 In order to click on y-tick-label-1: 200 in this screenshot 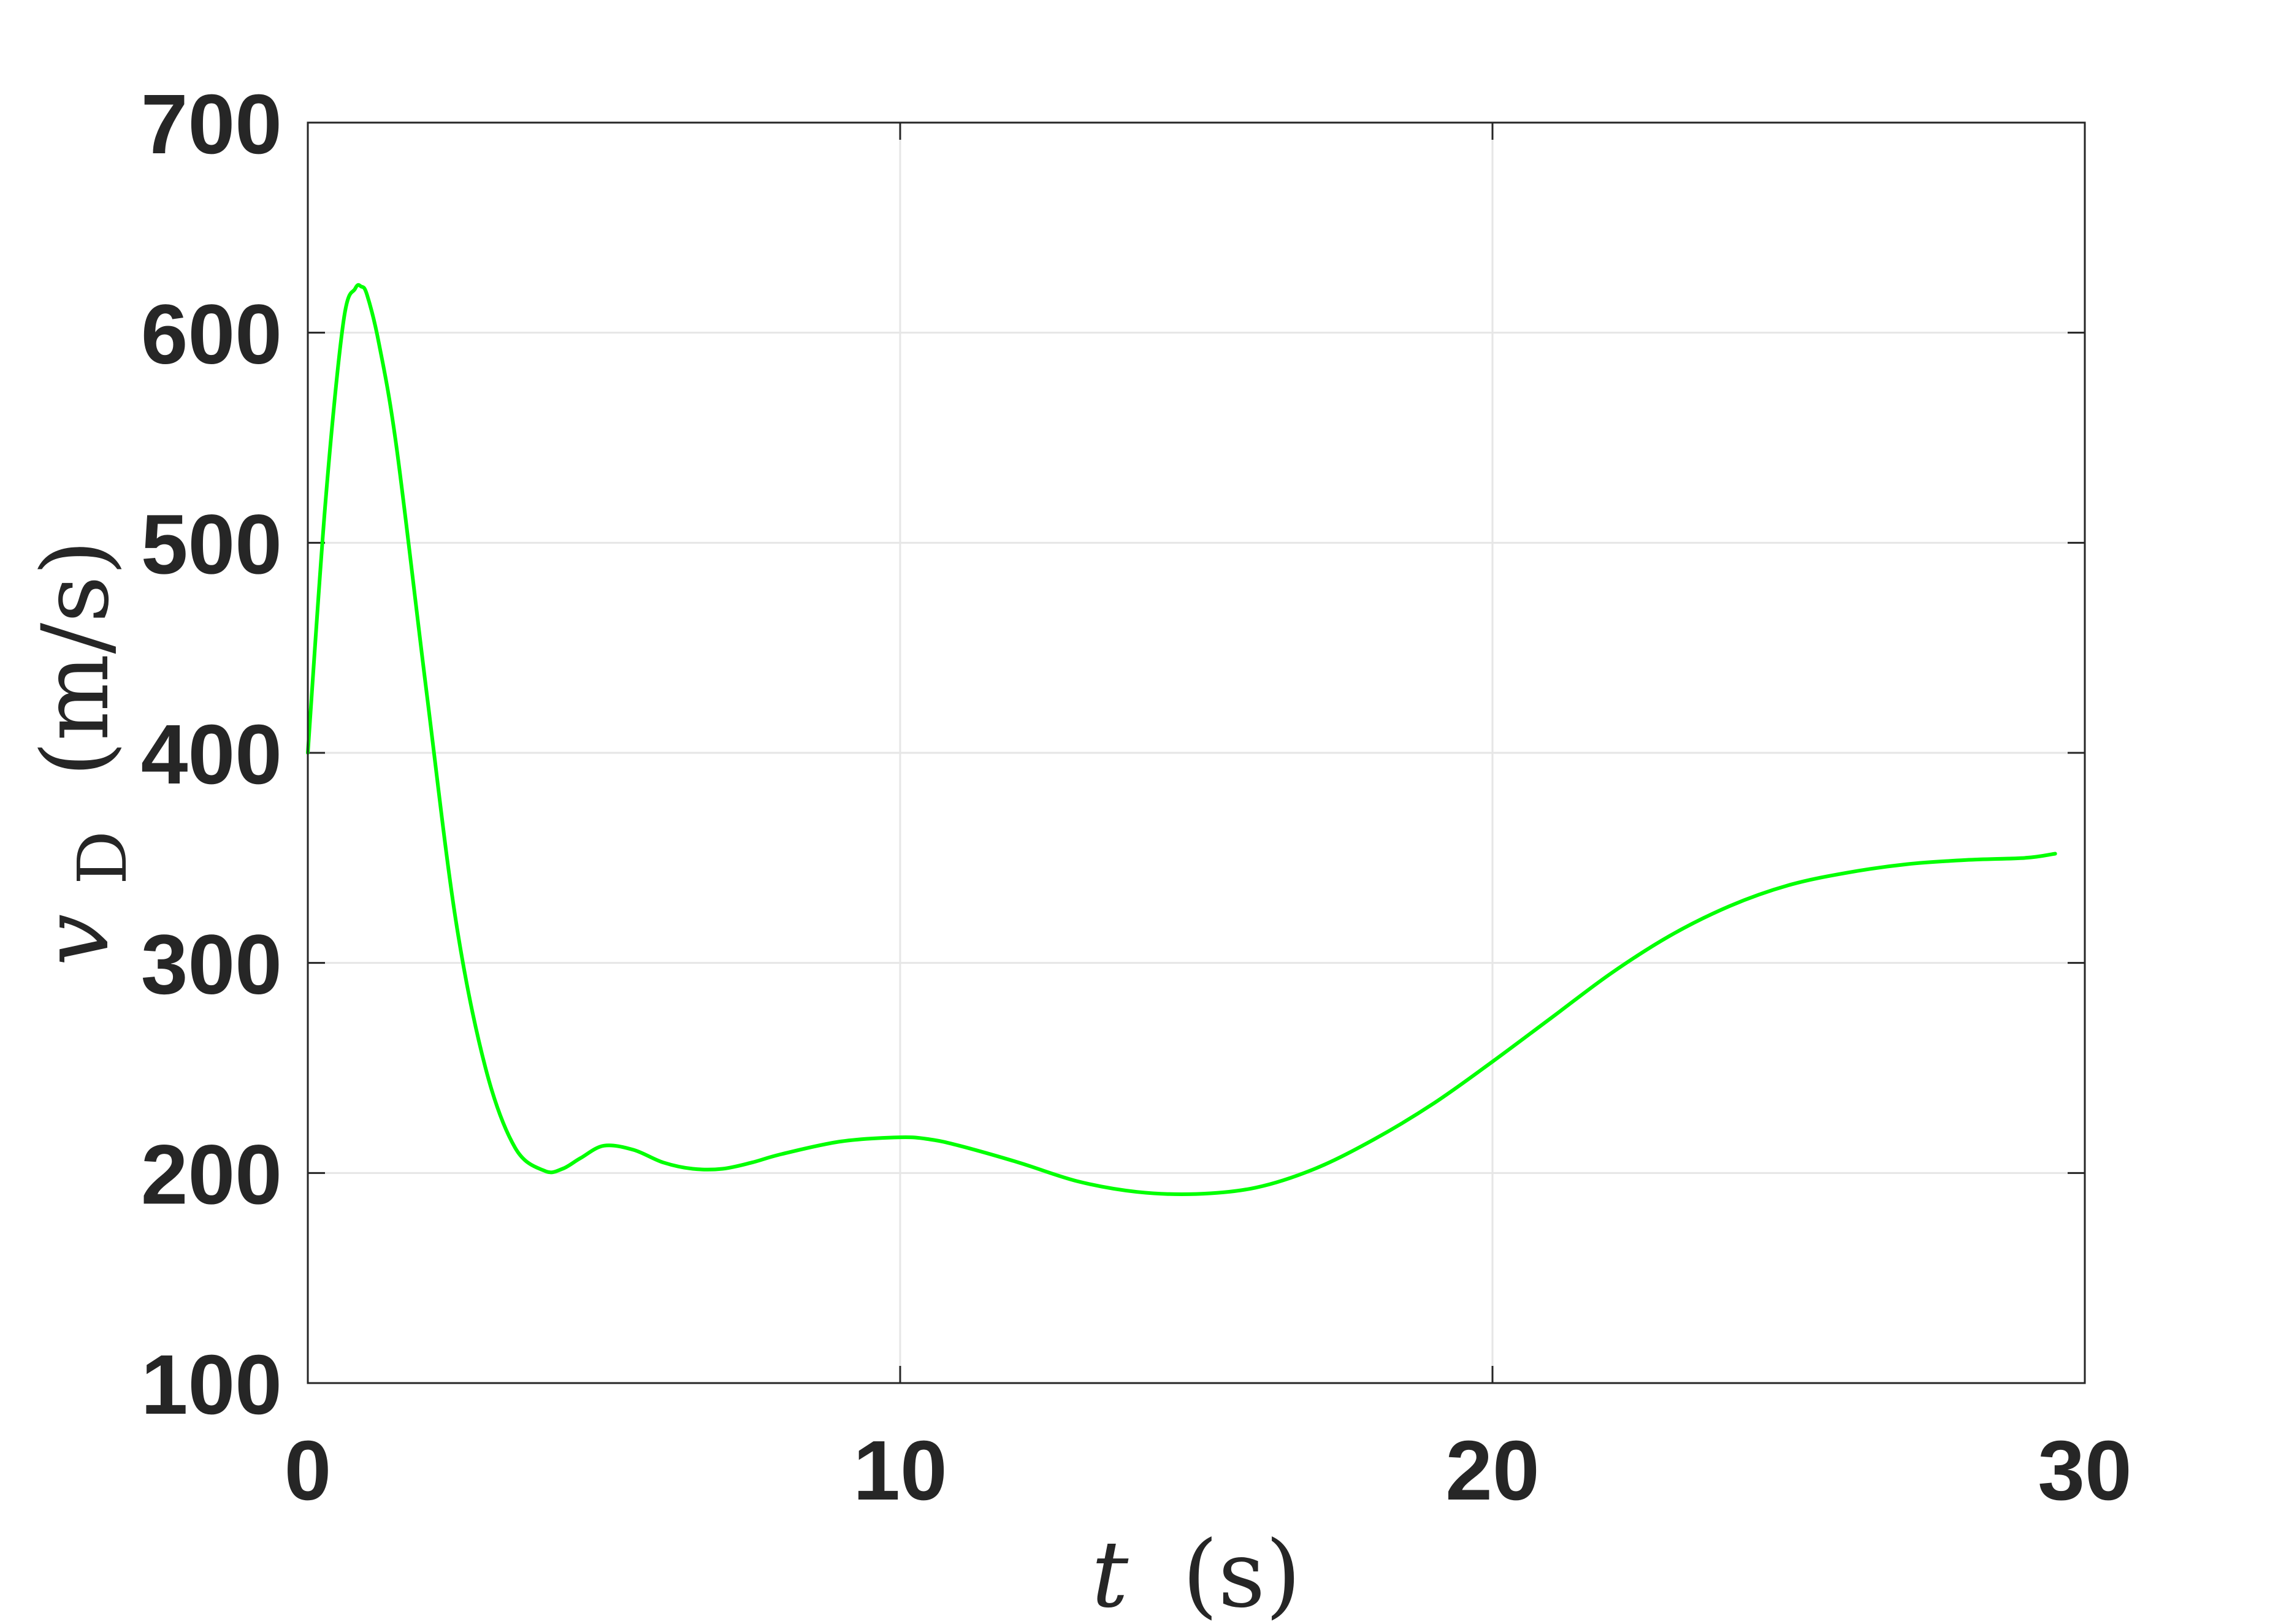, I will do `click(211, 1174)`.